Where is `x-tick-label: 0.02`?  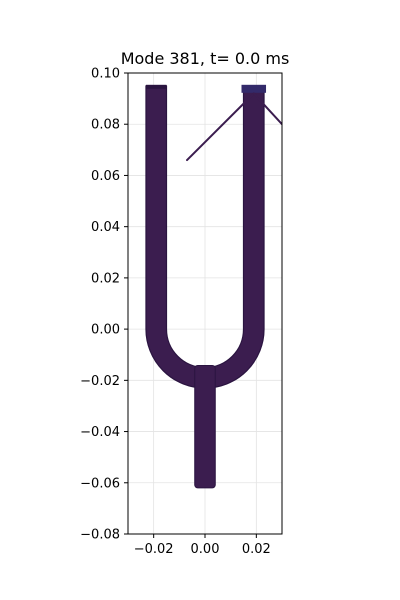 x-tick-label: 0.02 is located at coordinates (256, 549).